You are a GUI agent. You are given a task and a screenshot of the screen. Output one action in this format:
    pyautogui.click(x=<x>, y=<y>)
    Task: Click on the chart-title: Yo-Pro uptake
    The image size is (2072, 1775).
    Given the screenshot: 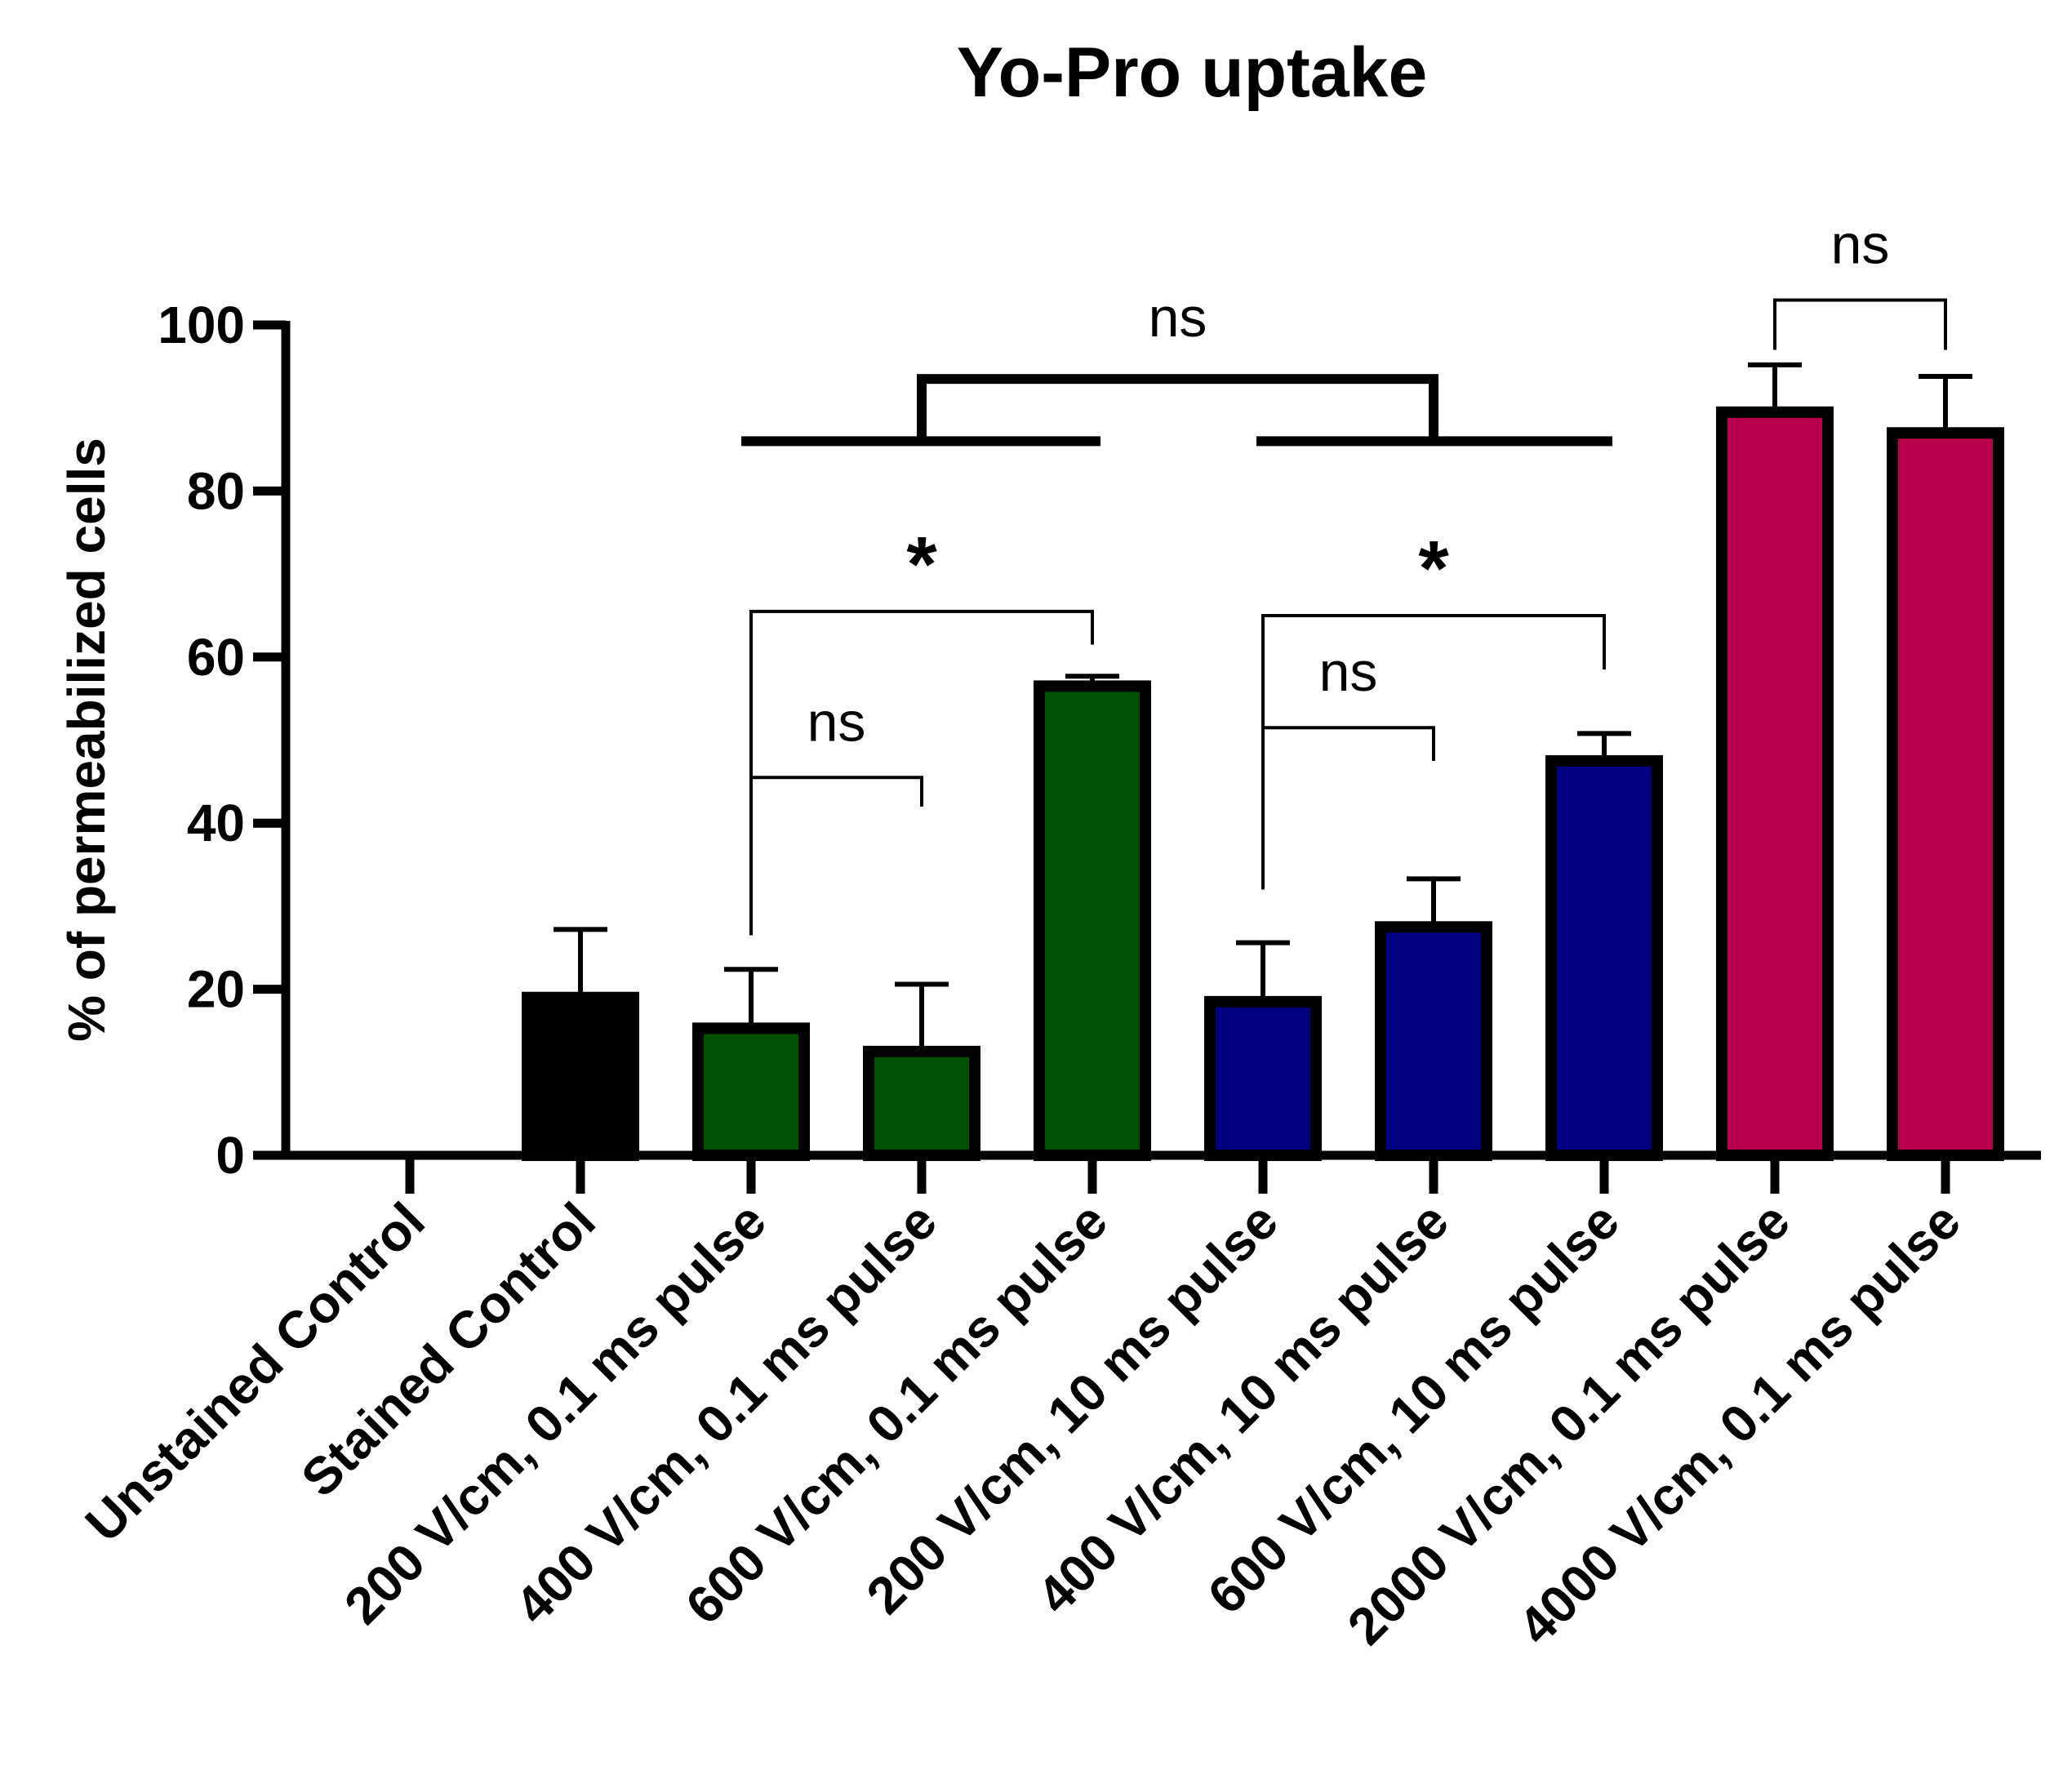 What is the action you would take?
    pyautogui.click(x=1192, y=73)
    